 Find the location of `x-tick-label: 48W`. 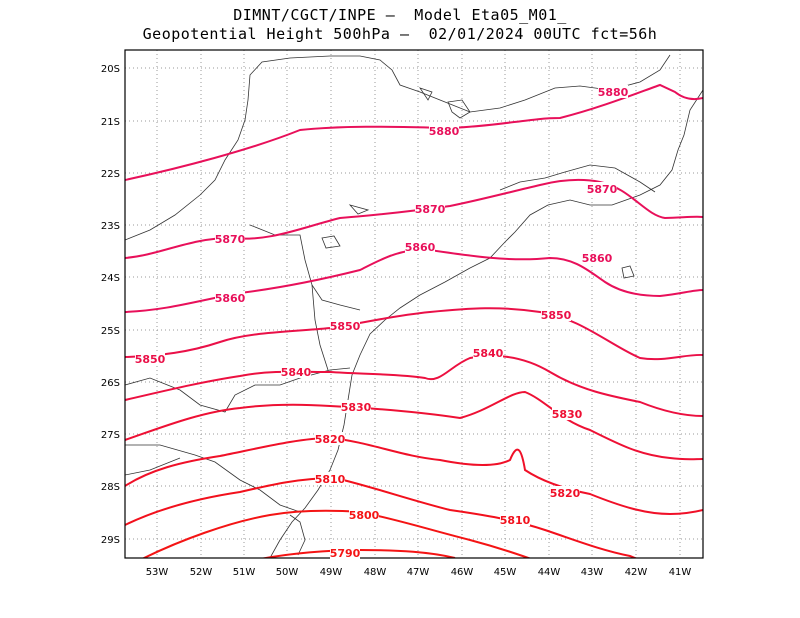

x-tick-label: 48W is located at coordinates (375, 572).